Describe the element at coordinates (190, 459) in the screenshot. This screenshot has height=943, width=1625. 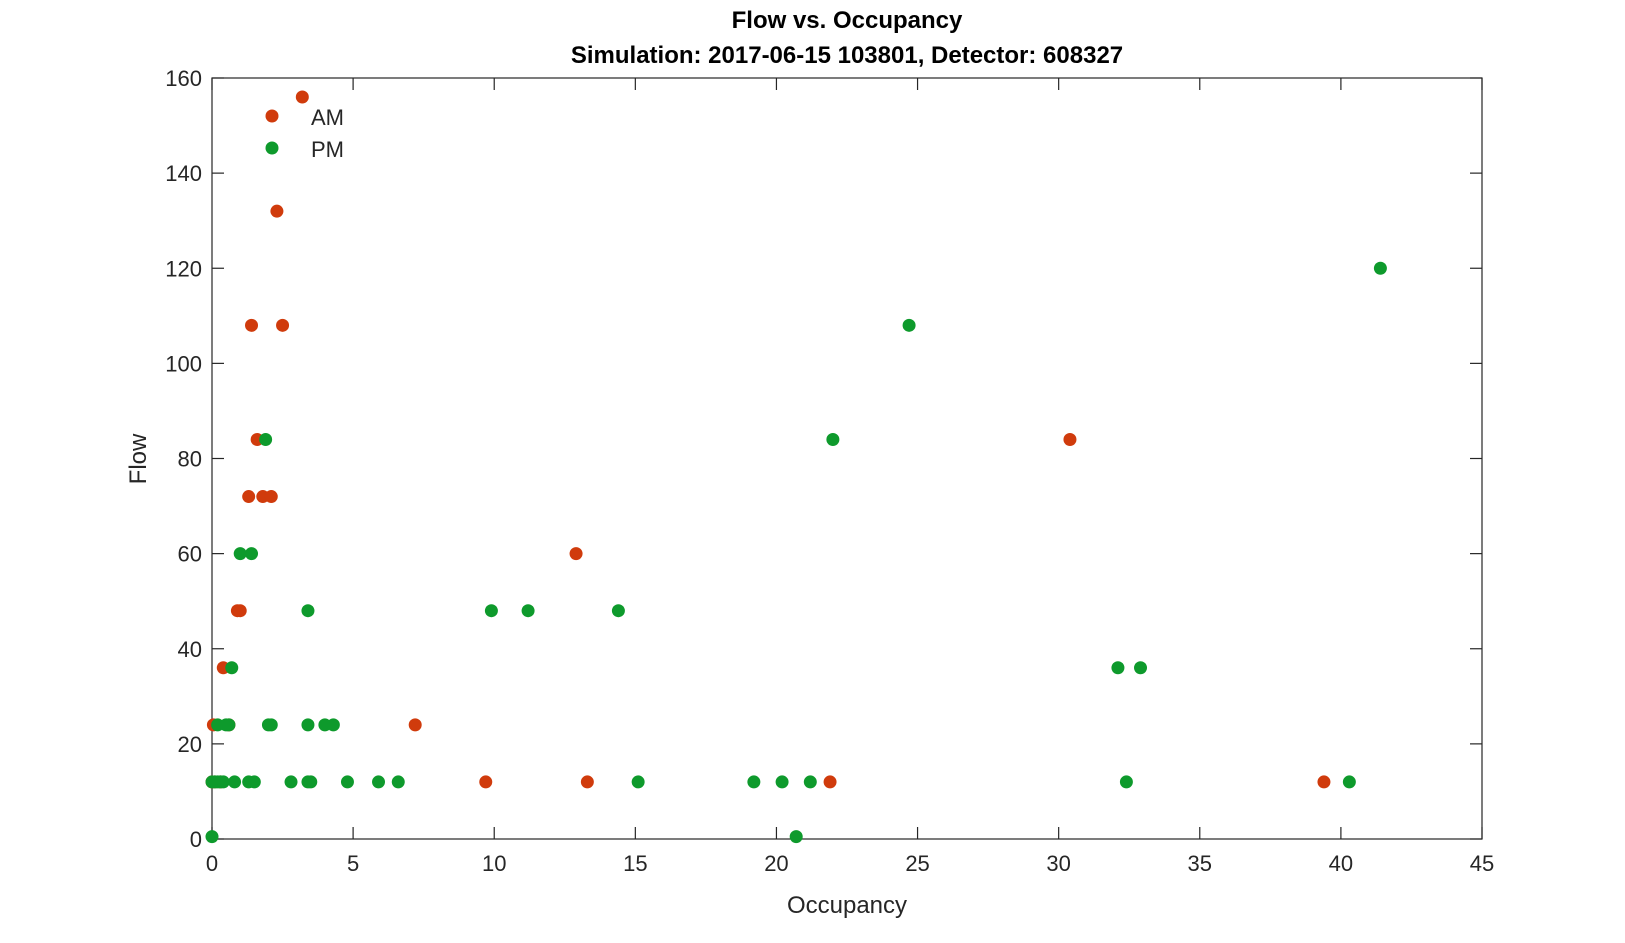
I see `y-tick-label: 80` at that location.